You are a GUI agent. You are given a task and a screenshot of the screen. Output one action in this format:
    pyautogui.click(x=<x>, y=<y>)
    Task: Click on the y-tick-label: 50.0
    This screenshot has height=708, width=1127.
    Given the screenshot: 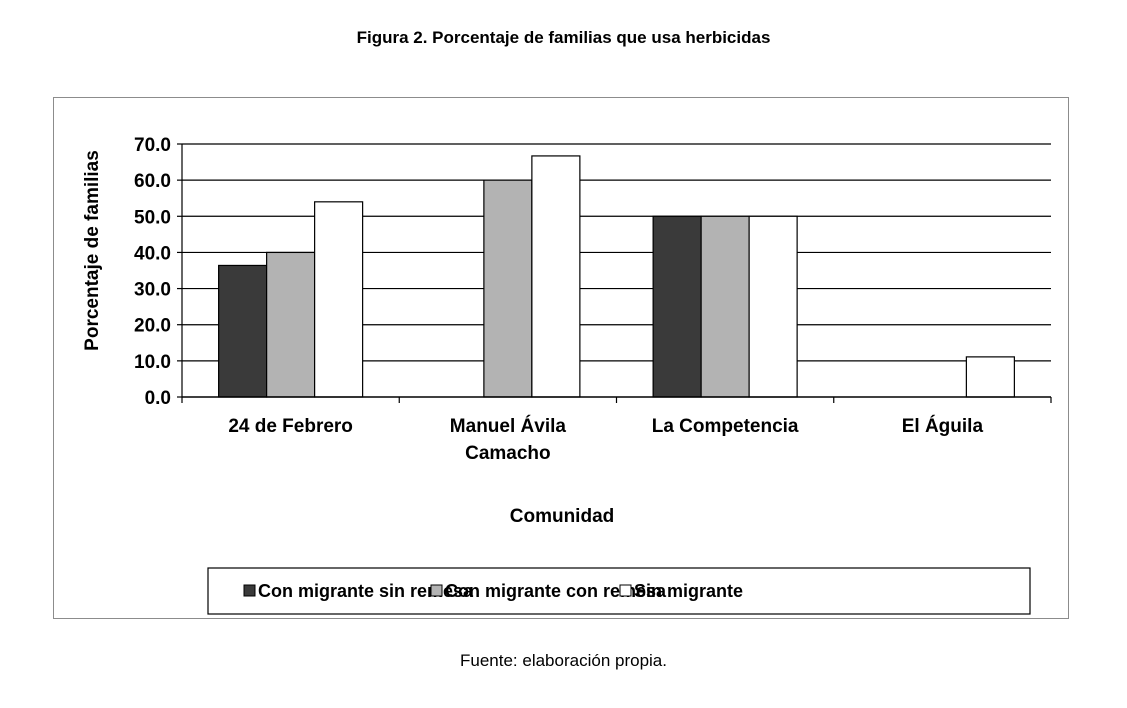 What is the action you would take?
    pyautogui.click(x=152, y=217)
    